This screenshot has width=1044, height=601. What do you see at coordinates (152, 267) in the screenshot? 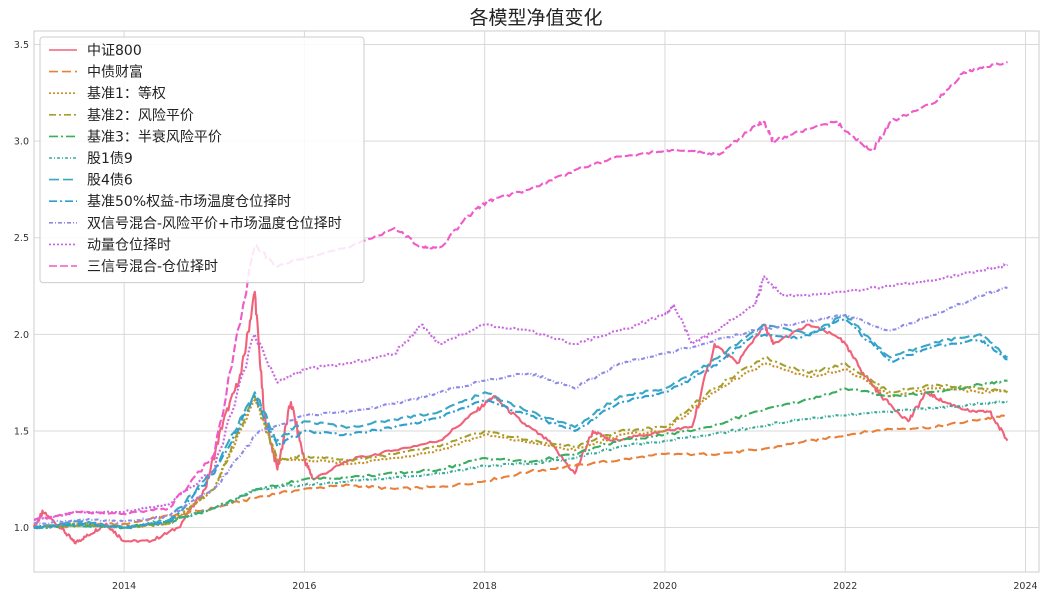
I see `legend-label: 三信号混合-仓位择时` at bounding box center [152, 267].